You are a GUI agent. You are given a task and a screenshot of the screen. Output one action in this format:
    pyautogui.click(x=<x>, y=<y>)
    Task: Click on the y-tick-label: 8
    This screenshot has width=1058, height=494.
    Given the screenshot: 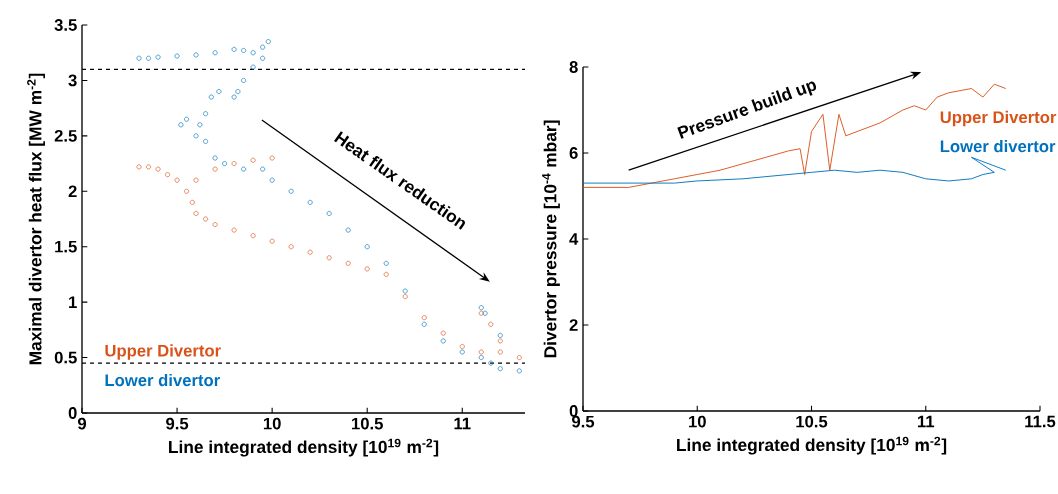 What is the action you would take?
    pyautogui.click(x=573, y=67)
    